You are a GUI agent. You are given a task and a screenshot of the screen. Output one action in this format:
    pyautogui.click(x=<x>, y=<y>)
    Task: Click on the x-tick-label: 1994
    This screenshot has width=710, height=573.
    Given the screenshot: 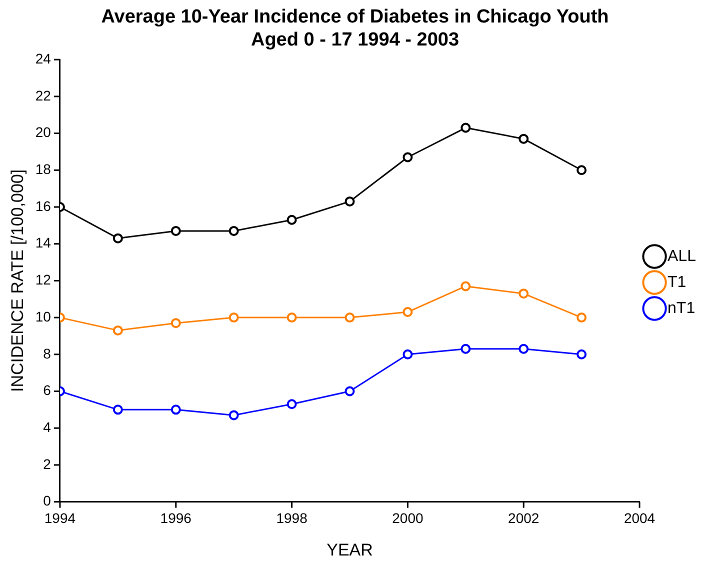 What is the action you would take?
    pyautogui.click(x=60, y=518)
    